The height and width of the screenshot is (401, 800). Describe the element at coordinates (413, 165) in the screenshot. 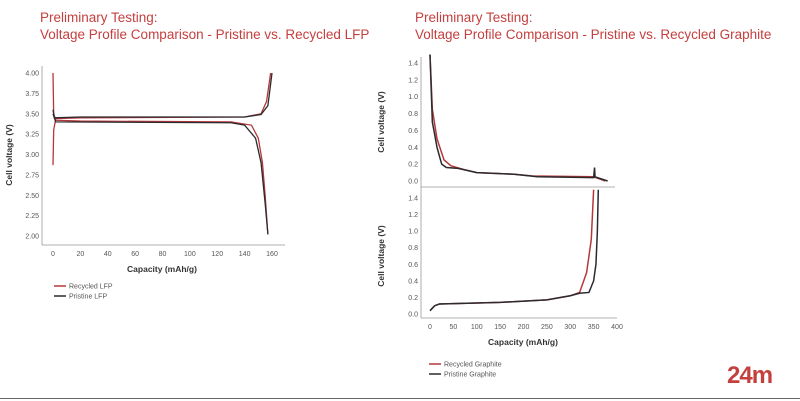

I see `graphite-top-y-tick: 0.2` at that location.